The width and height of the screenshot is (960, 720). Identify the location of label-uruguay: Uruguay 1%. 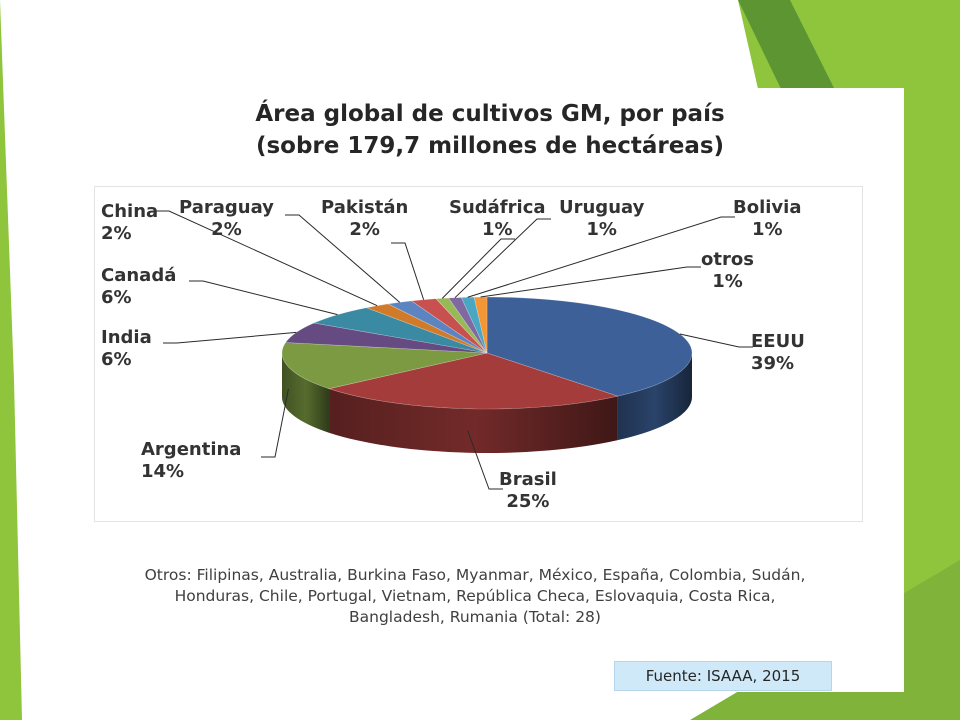
(602, 218).